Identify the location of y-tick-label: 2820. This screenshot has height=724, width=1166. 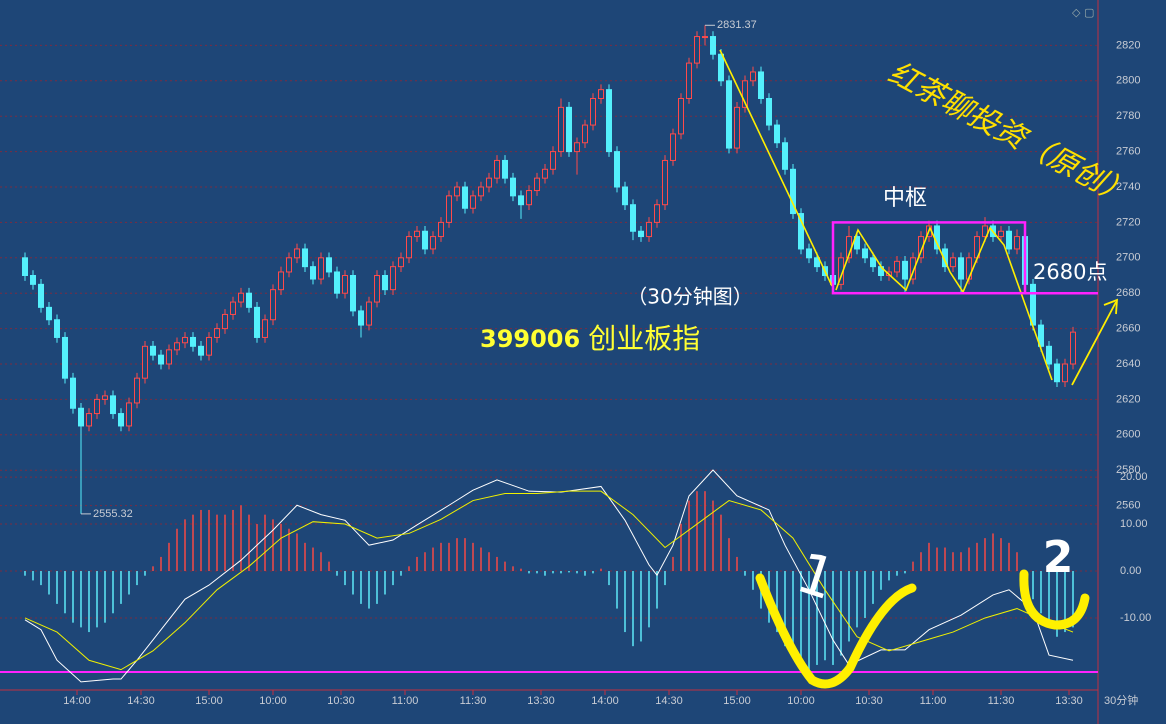
(1128, 45).